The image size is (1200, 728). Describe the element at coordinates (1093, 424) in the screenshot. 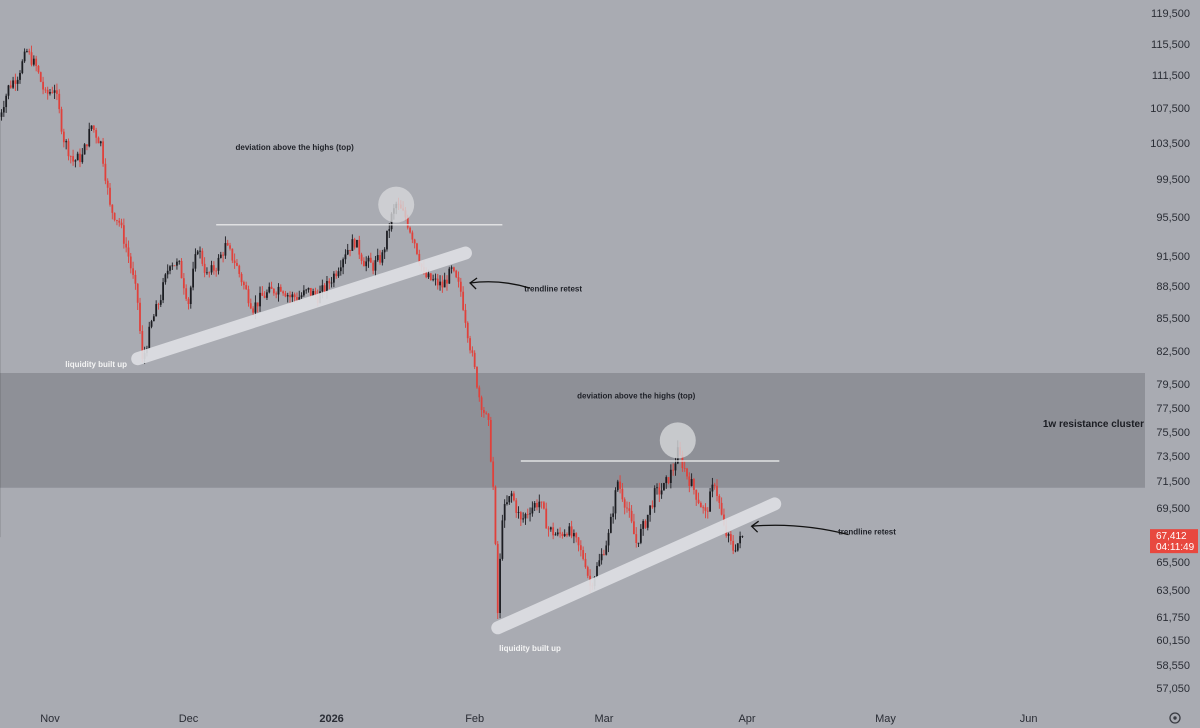

I see `zone-label: 1w resistance cluster` at that location.